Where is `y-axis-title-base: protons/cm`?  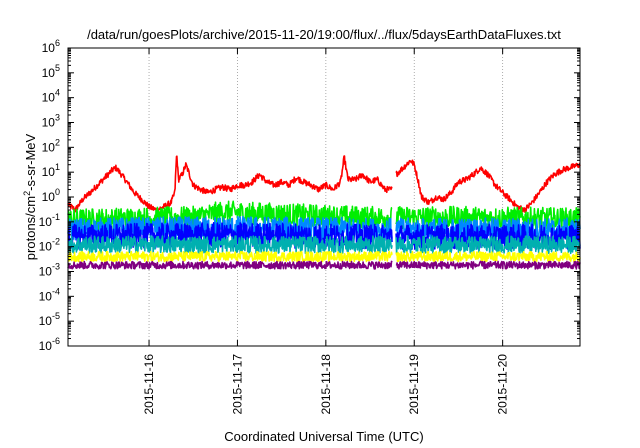 y-axis-title-base: protons/cm is located at coordinates (30, 228).